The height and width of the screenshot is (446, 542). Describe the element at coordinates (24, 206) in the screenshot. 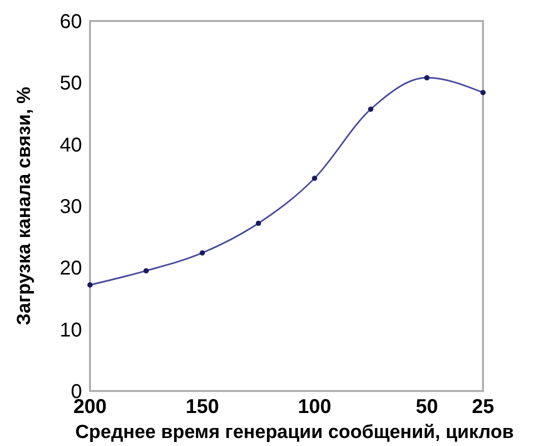

I see `y-axis-title: Загрузка канала связи, %` at that location.